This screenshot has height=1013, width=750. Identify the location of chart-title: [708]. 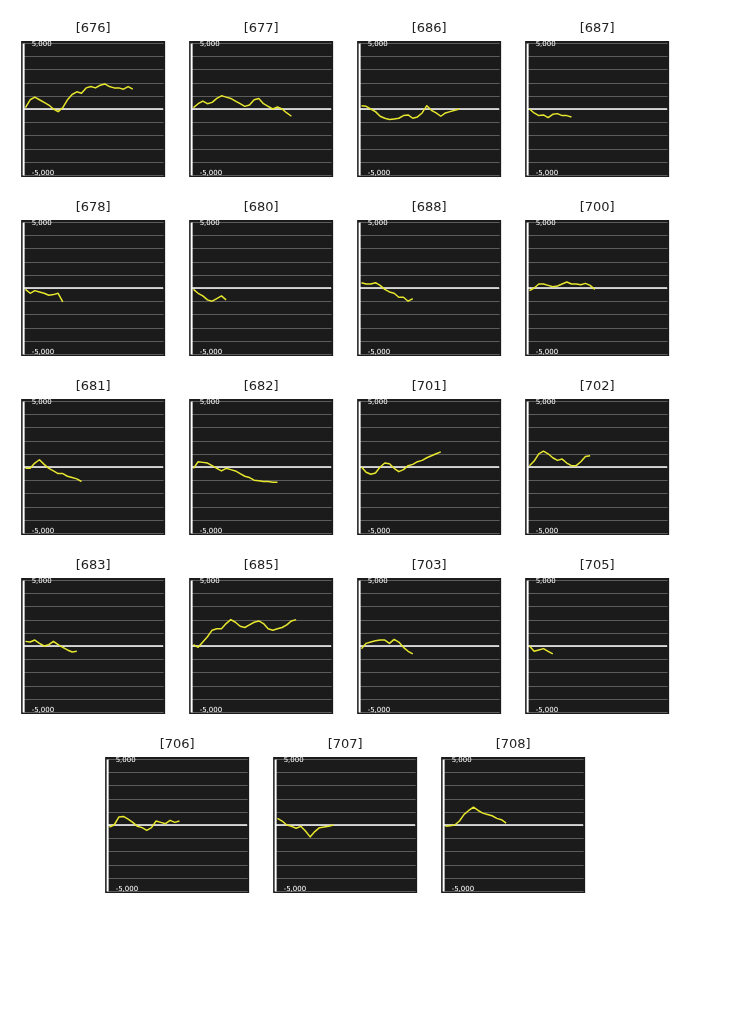
(513, 743).